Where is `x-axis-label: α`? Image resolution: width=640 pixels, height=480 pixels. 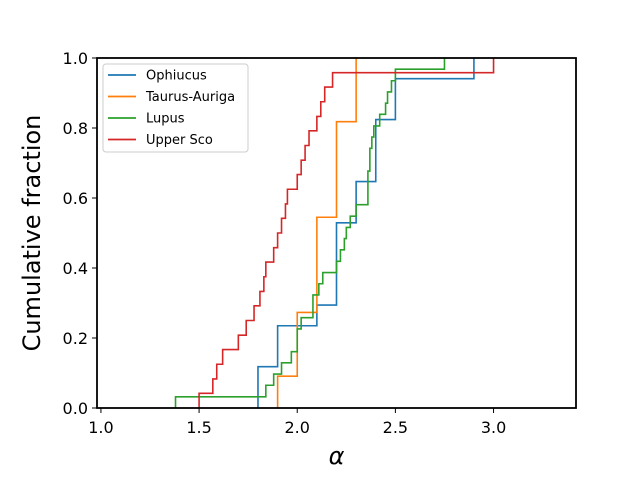 x-axis-label: α is located at coordinates (337, 456).